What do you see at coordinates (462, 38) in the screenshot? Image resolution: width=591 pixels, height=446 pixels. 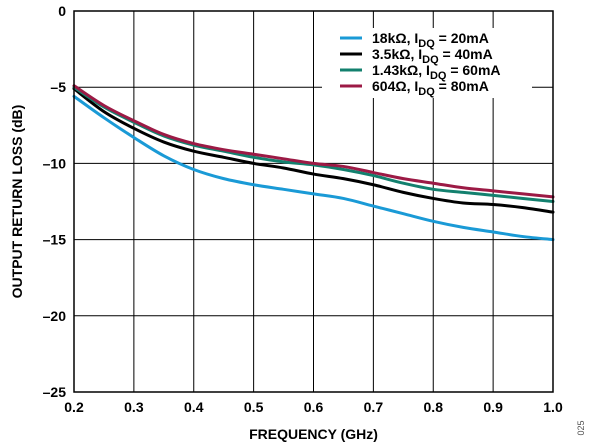 I see `legend-text: = 20mA` at bounding box center [462, 38].